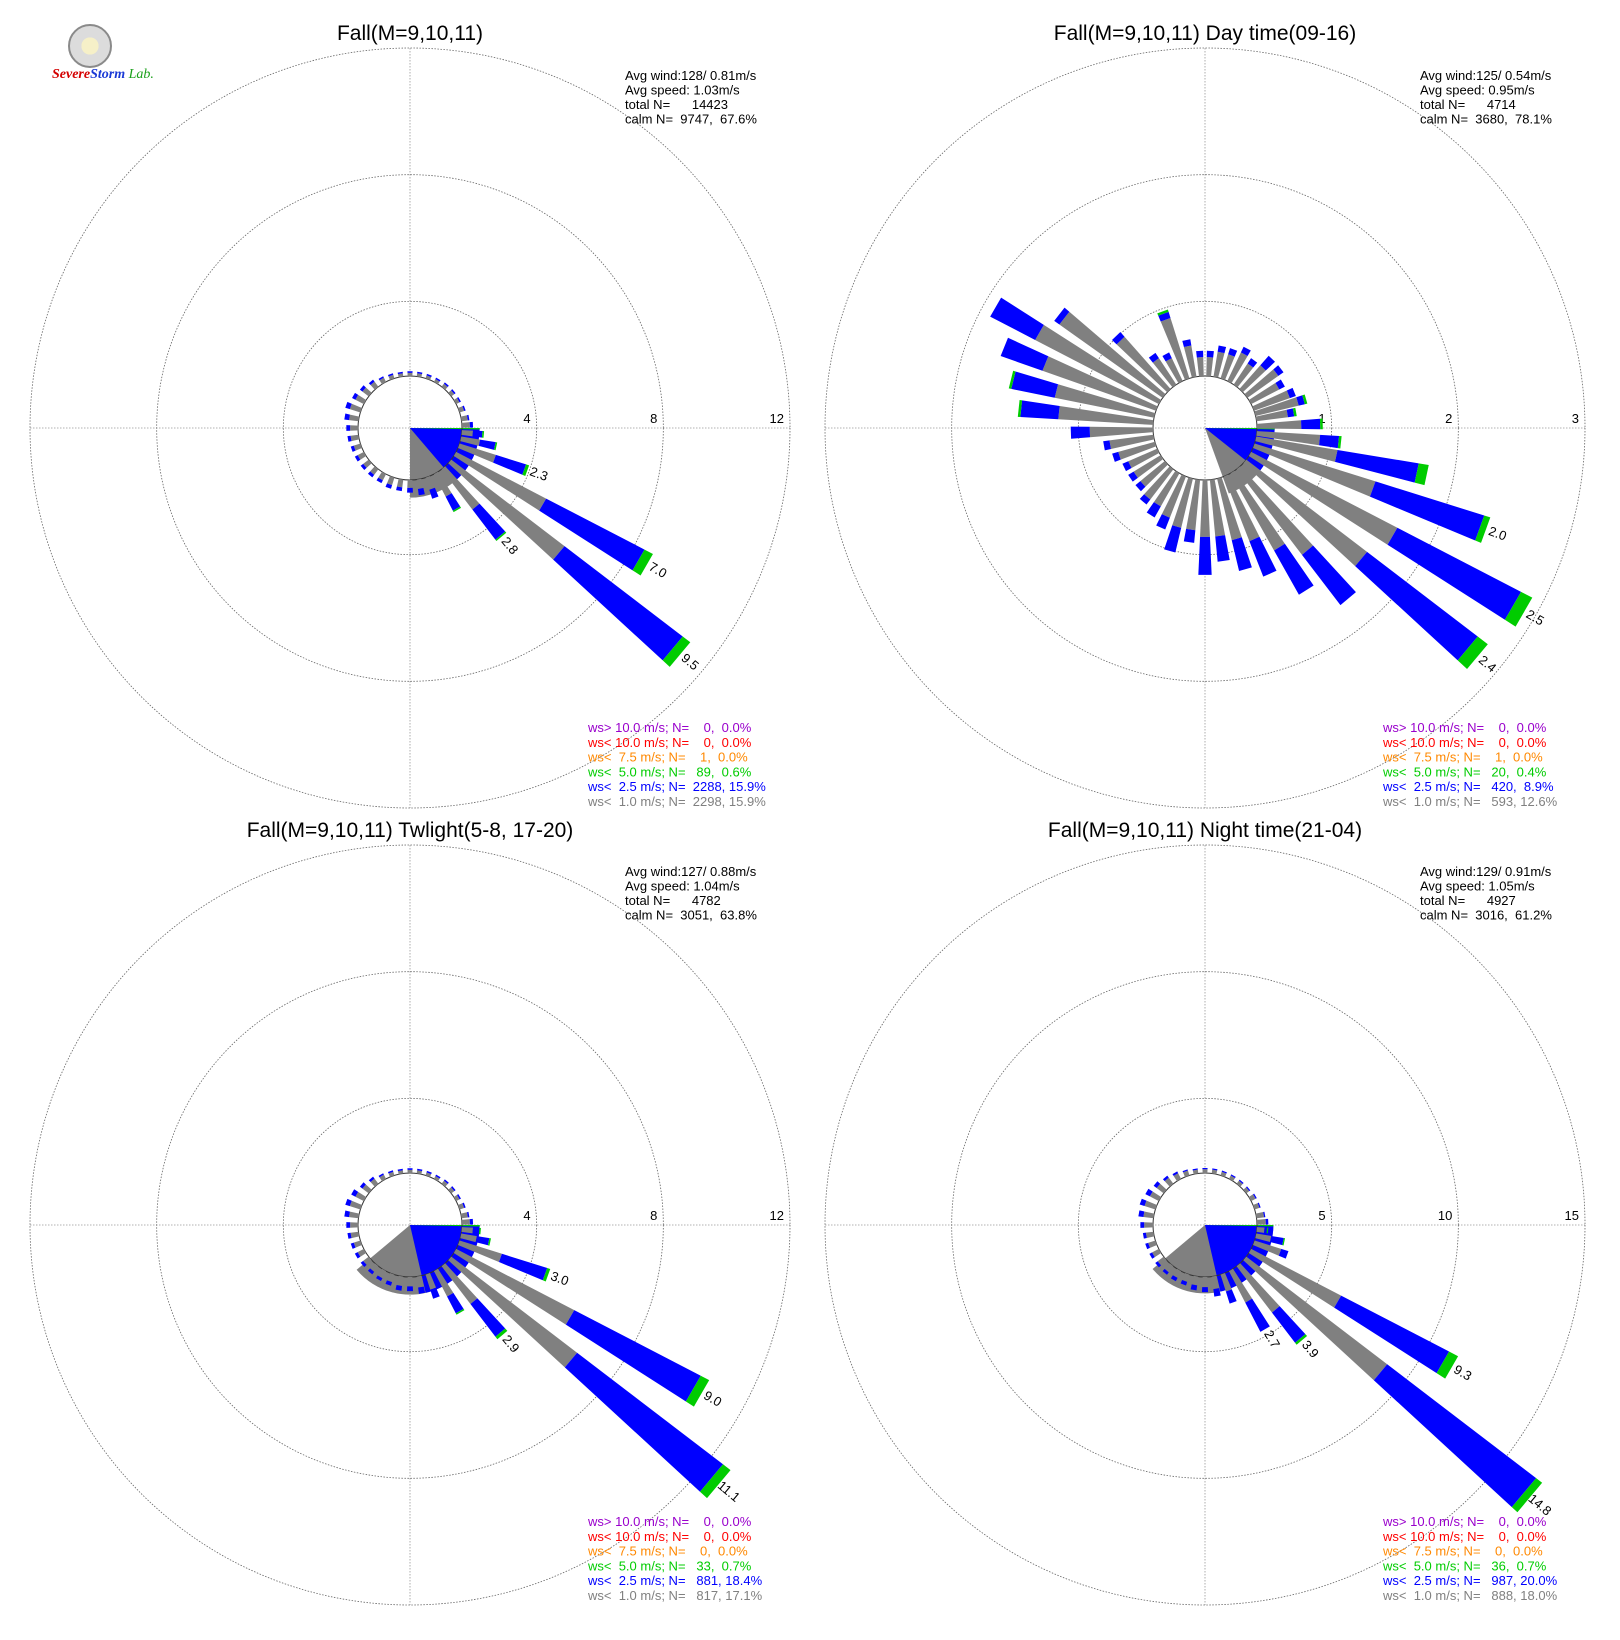  What do you see at coordinates (675, 1595) in the screenshot?
I see `legend-entry: ws< 1.0 m/s; N= 817, 17.1%` at bounding box center [675, 1595].